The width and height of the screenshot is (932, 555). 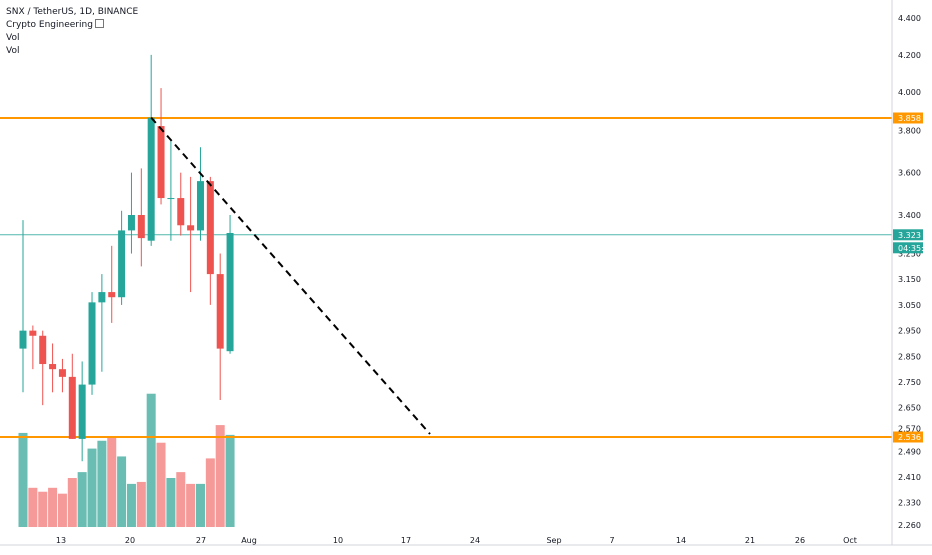 What do you see at coordinates (909, 477) in the screenshot?
I see `price-tick-label: 2.410` at bounding box center [909, 477].